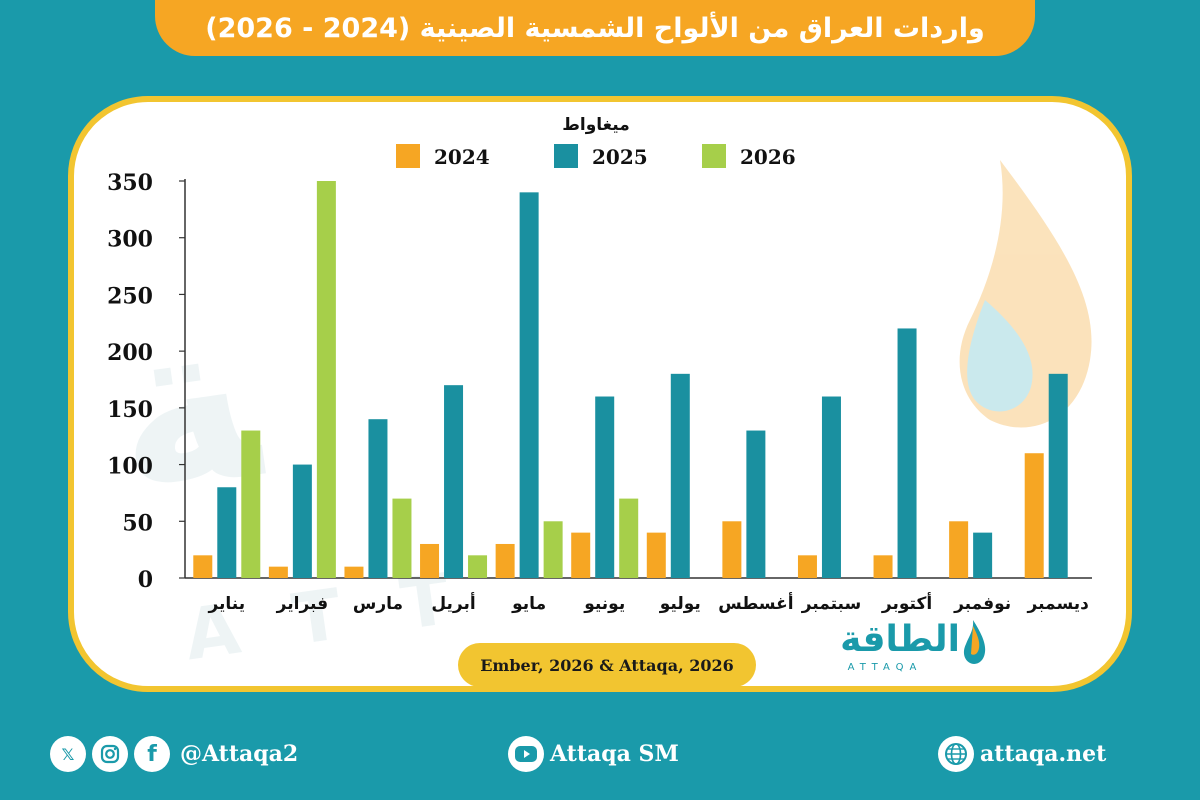  I want to click on x-tick-label: فبراير, so click(302, 604).